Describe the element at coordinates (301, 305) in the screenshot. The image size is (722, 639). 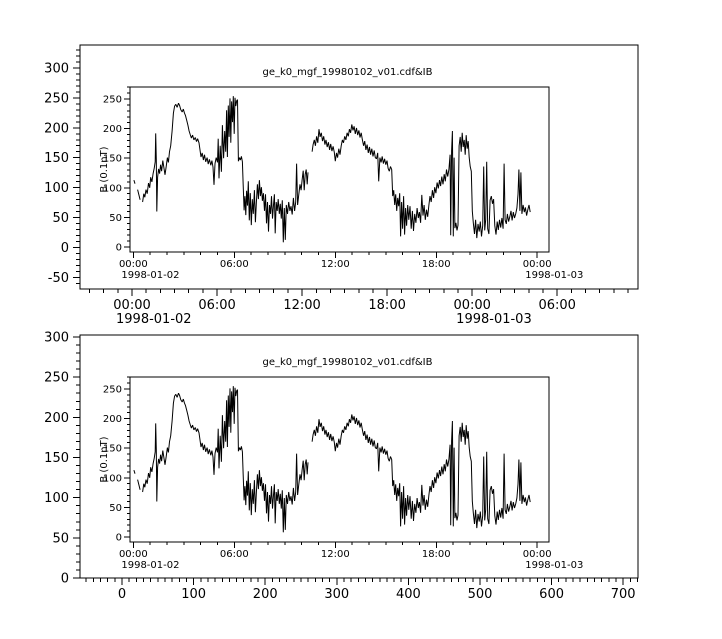
I see `outer-x-tick-label: 12:00` at that location.